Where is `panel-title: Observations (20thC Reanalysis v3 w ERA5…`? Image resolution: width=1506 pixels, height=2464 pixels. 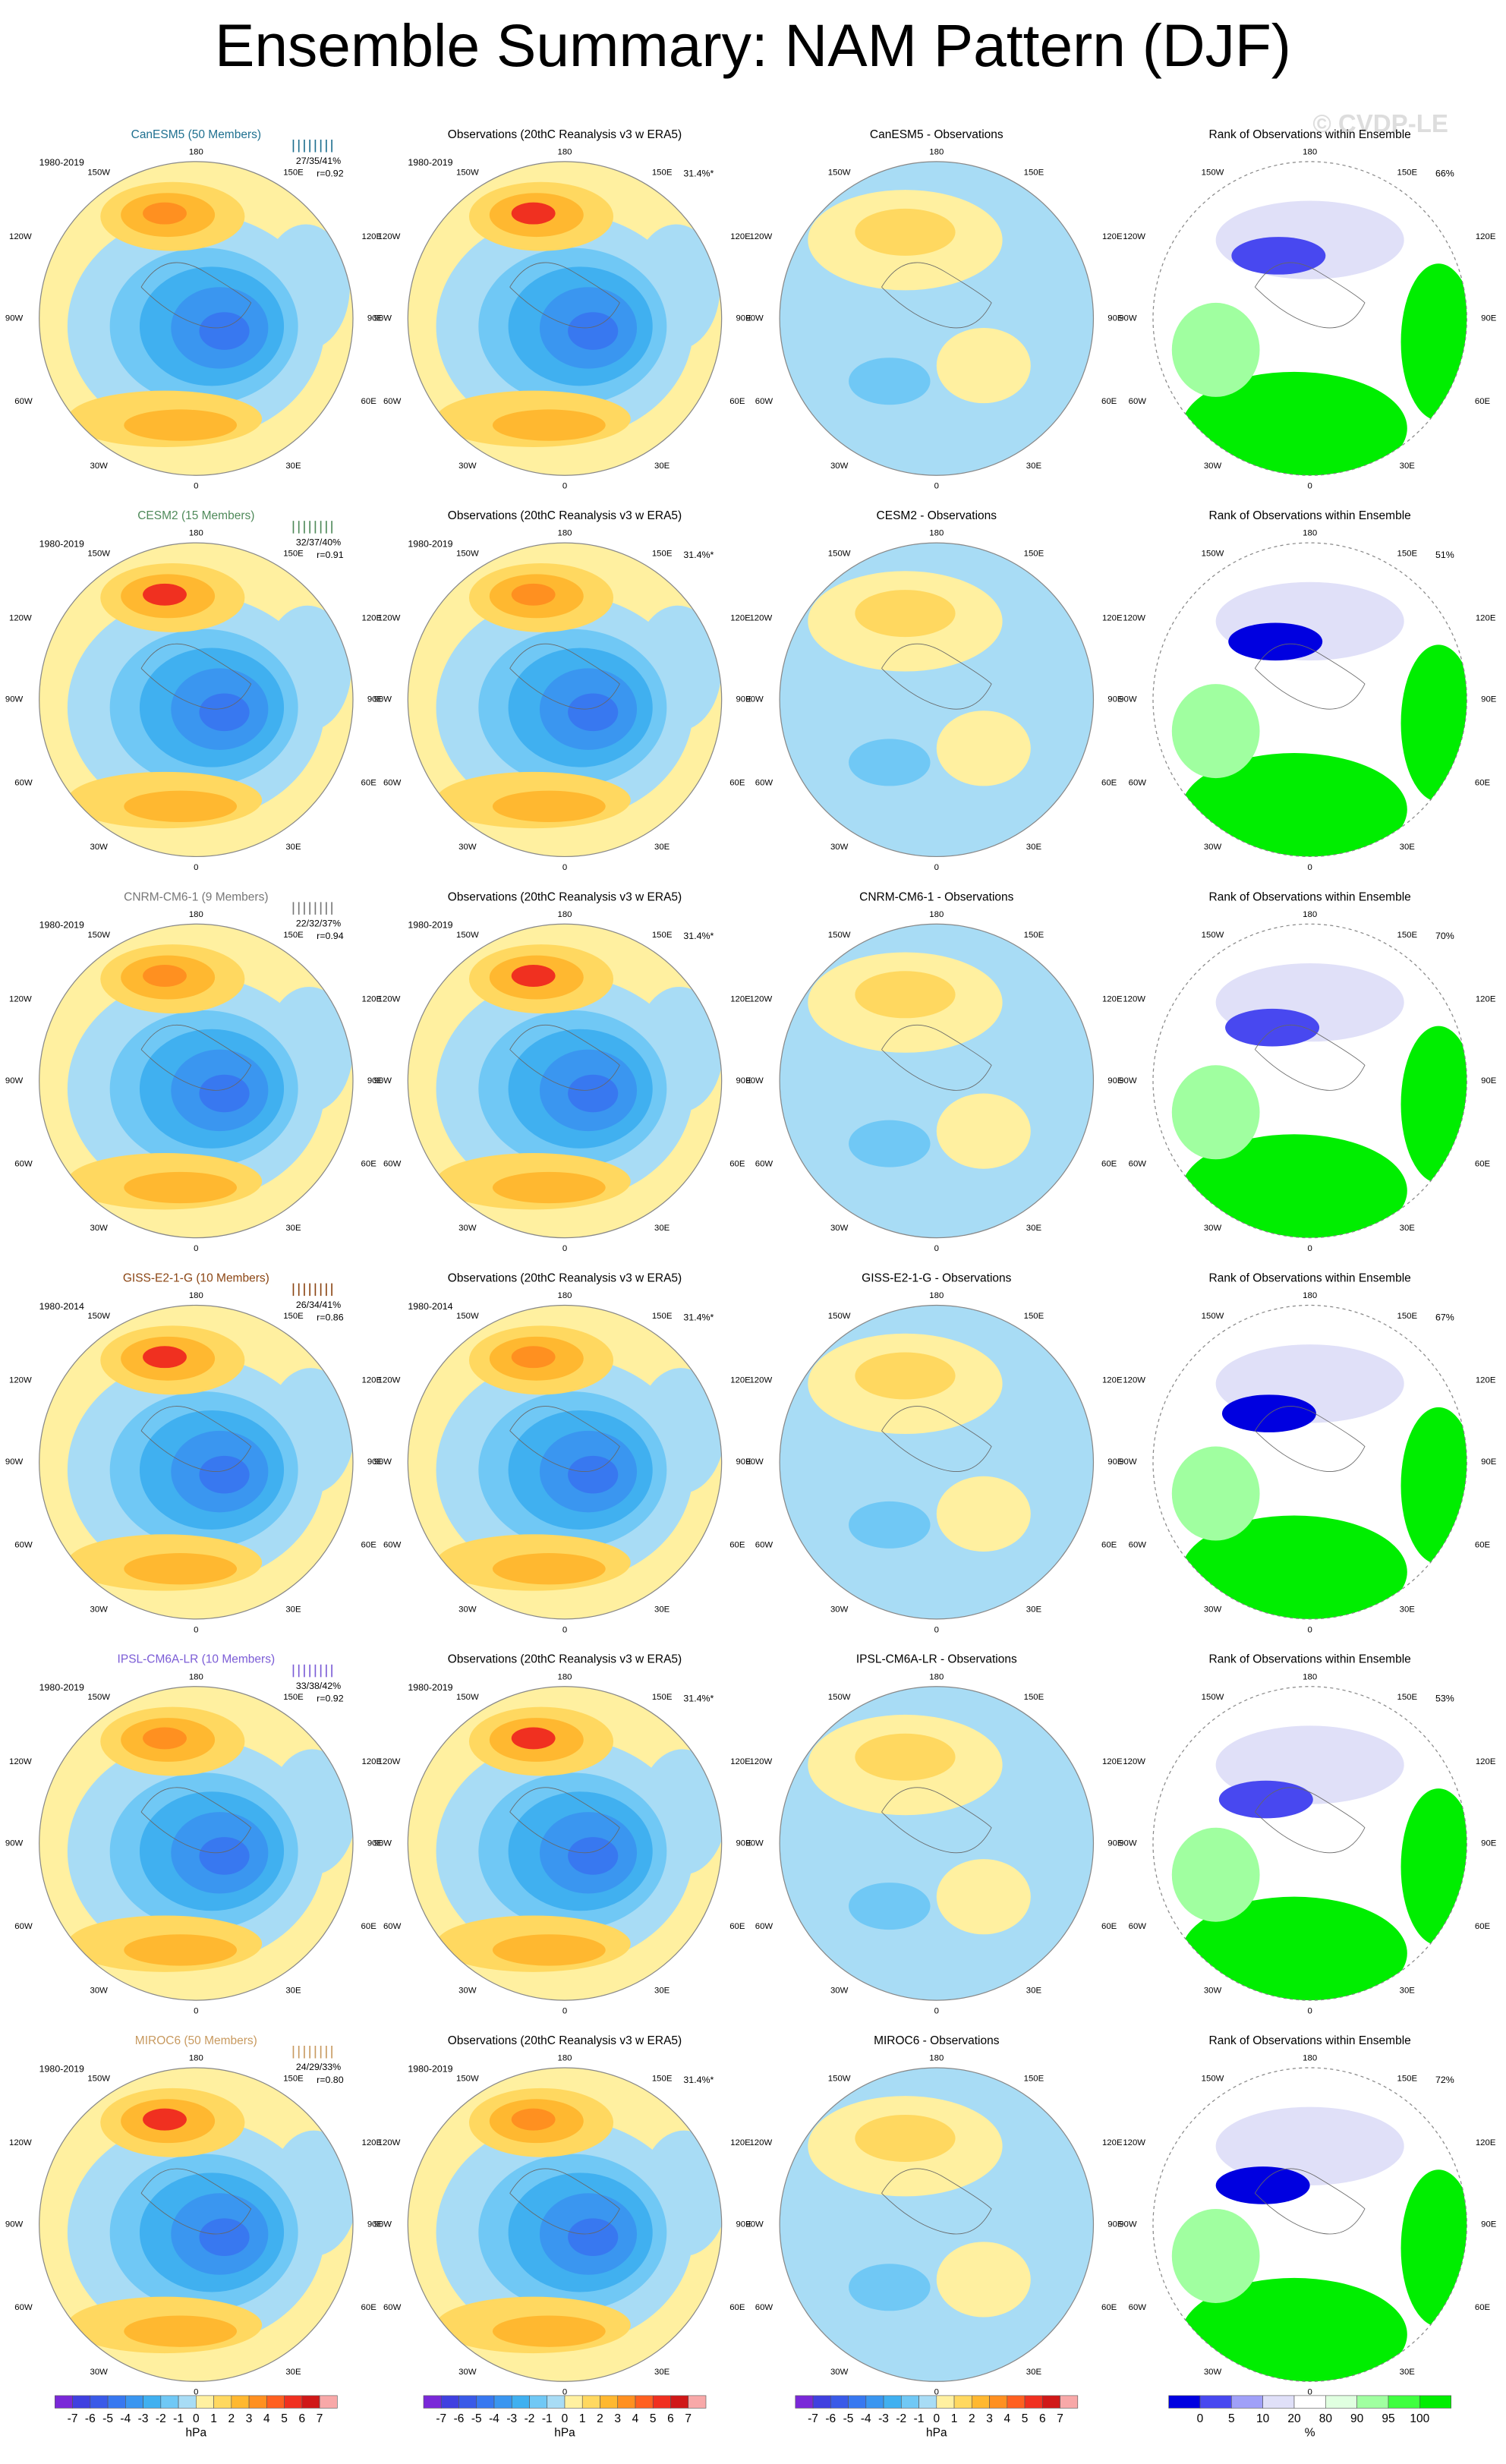
panel-title: Observations (20thC Reanalysis v3 w ERA5… is located at coordinates (565, 2040).